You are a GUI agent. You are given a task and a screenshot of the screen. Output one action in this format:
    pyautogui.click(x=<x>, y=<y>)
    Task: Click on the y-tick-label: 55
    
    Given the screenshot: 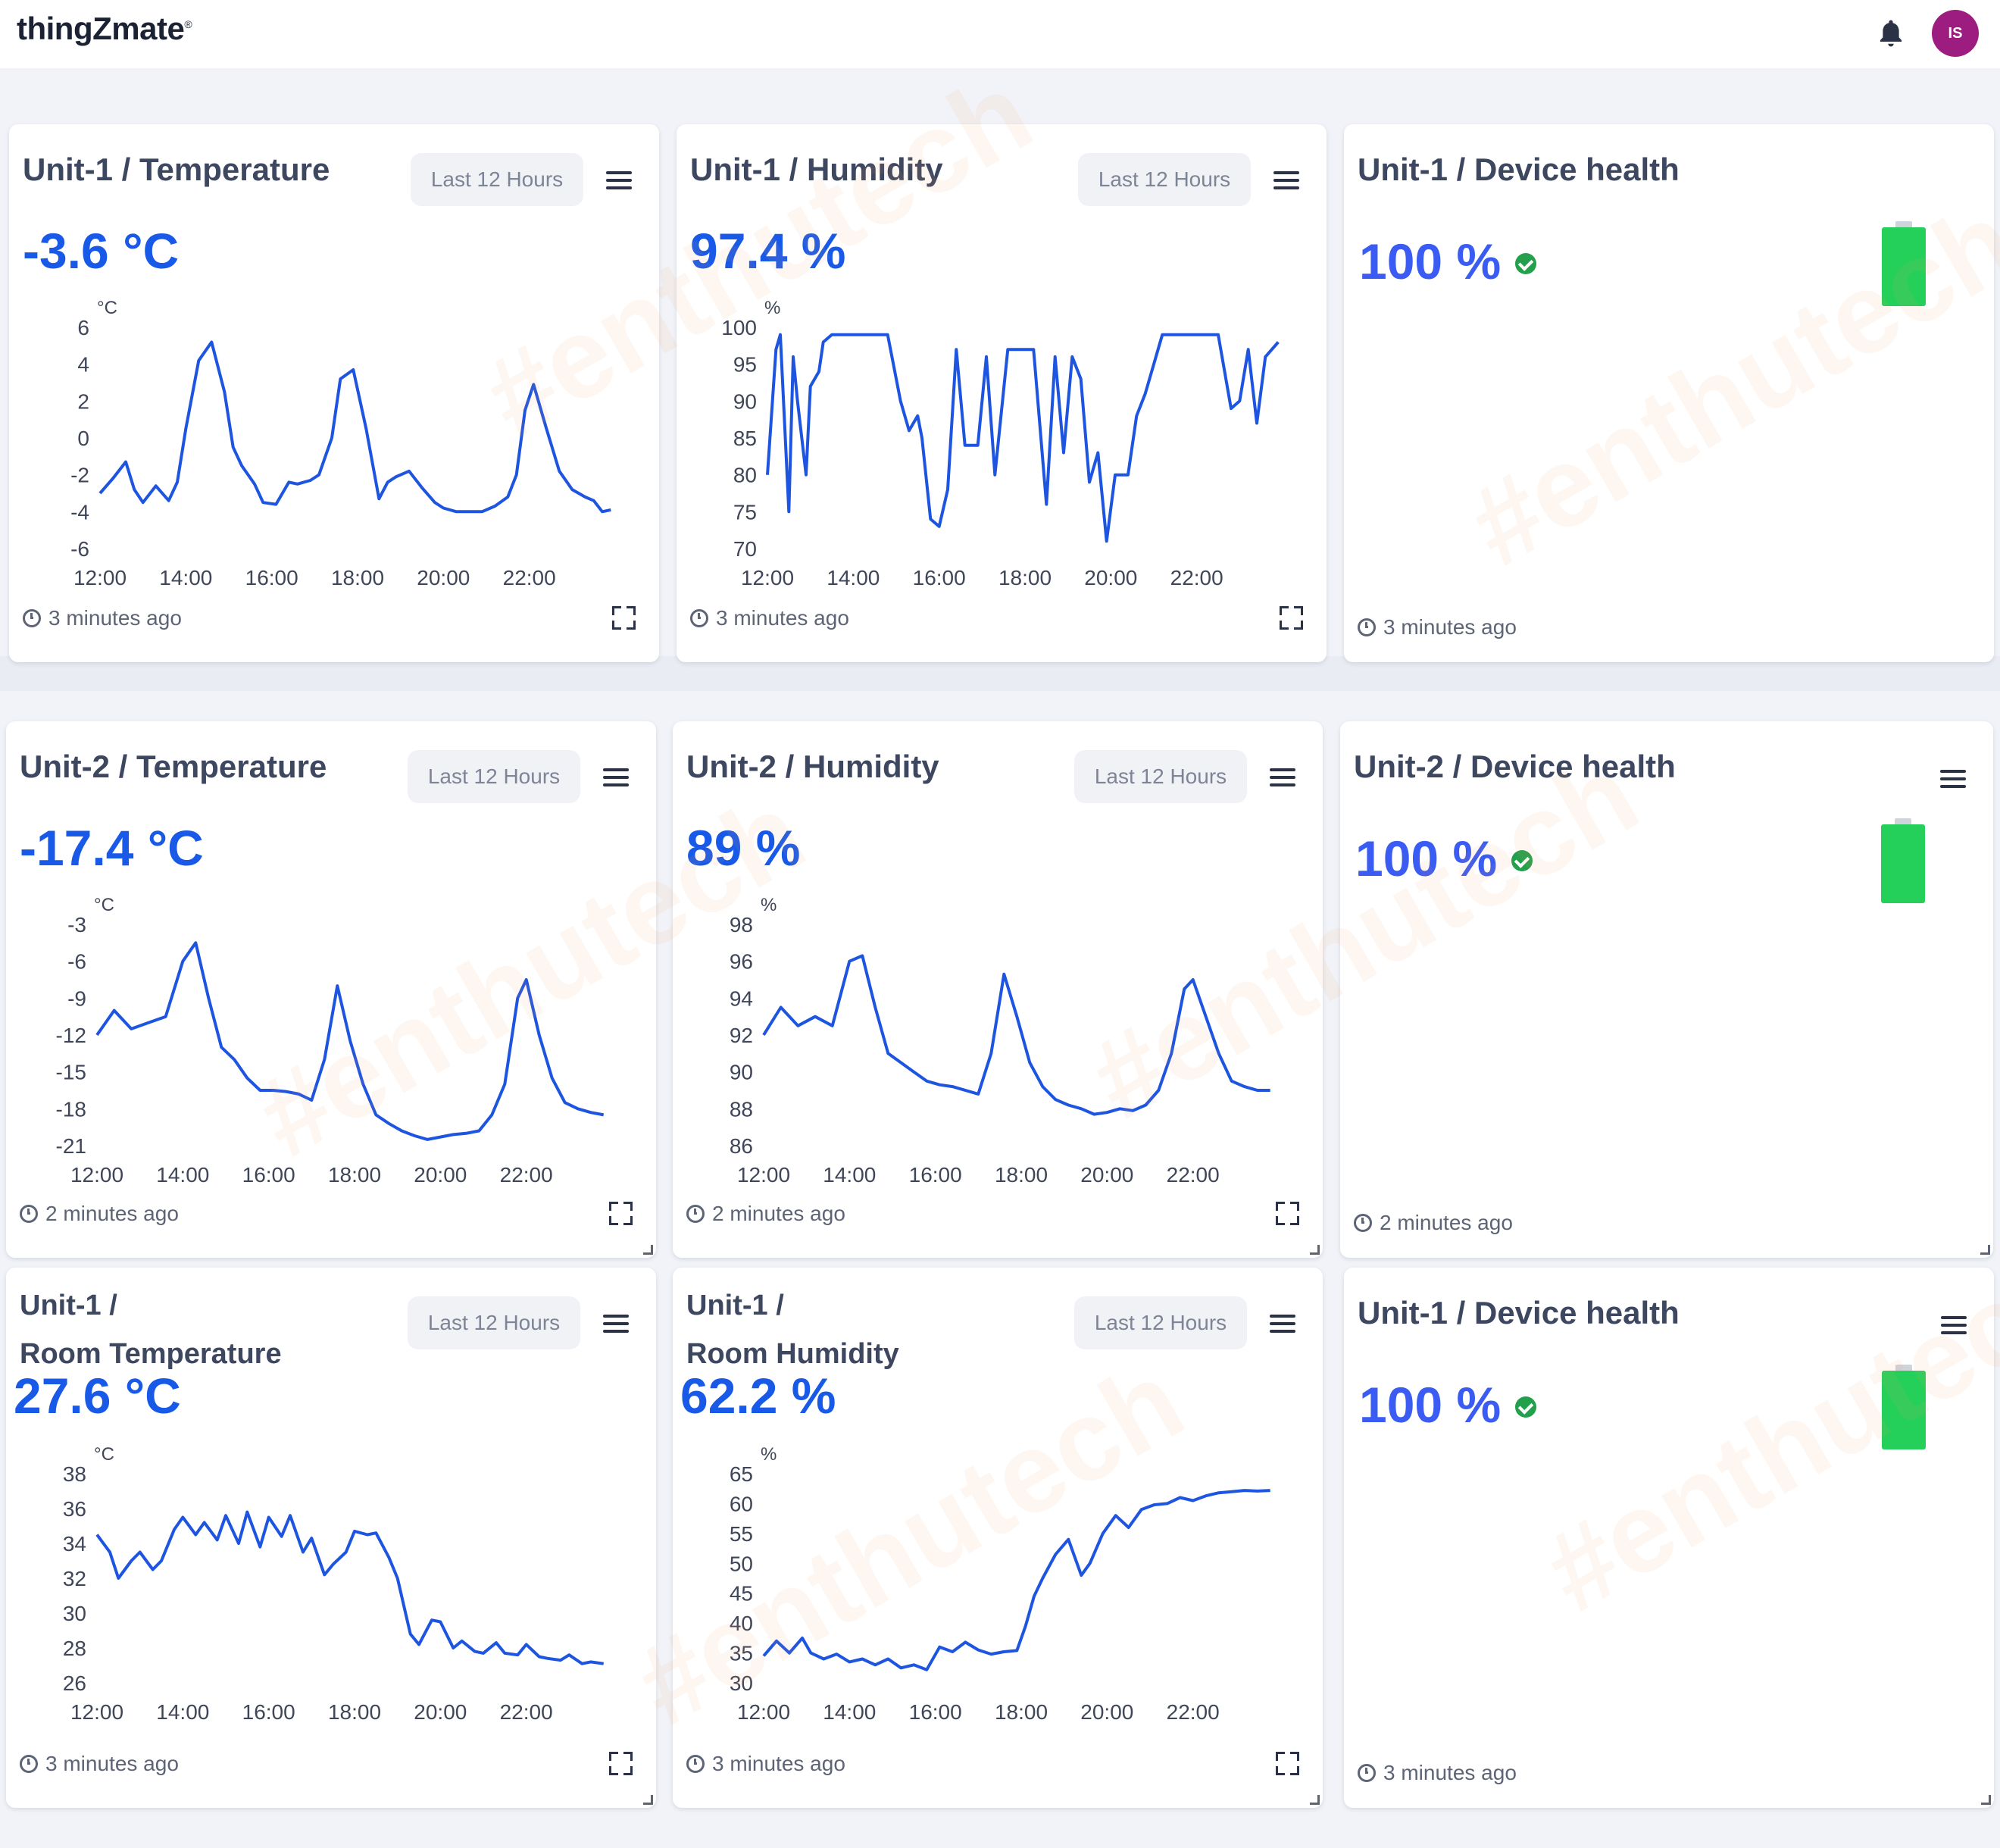 What is the action you would take?
    pyautogui.click(x=742, y=1534)
    